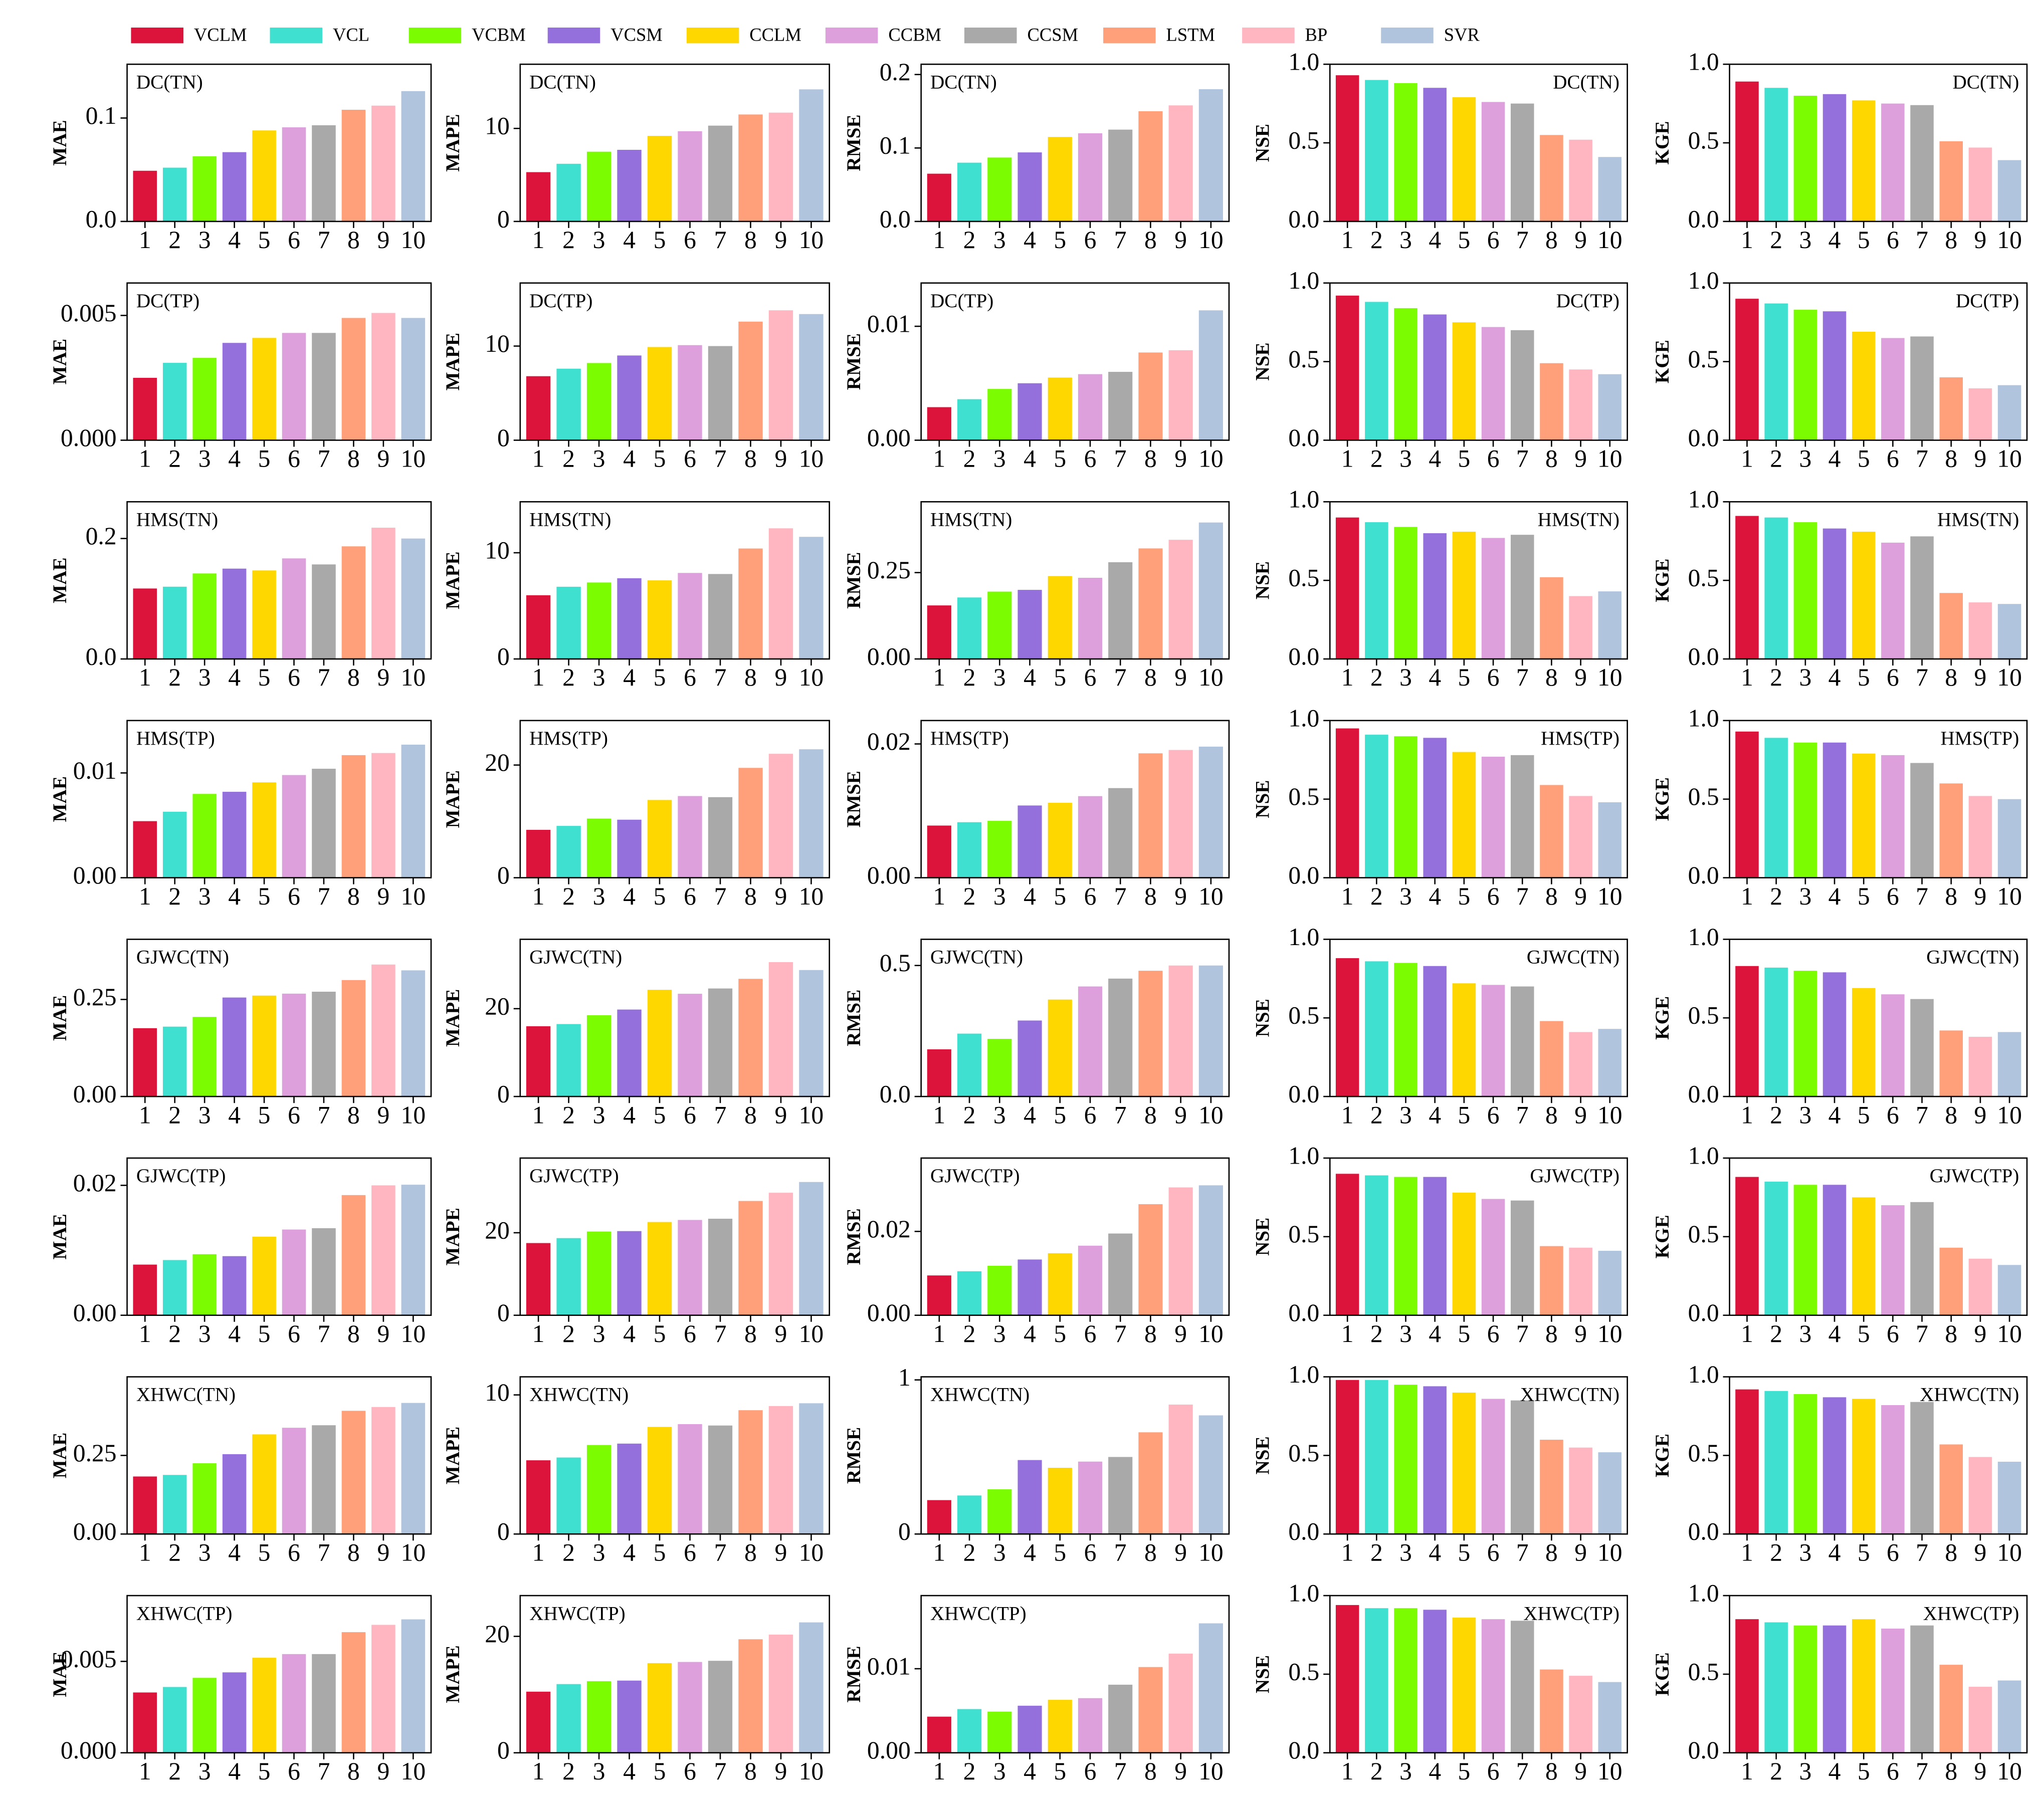  Describe the element at coordinates (296, 36) in the screenshot. I see `legend-swatch` at that location.